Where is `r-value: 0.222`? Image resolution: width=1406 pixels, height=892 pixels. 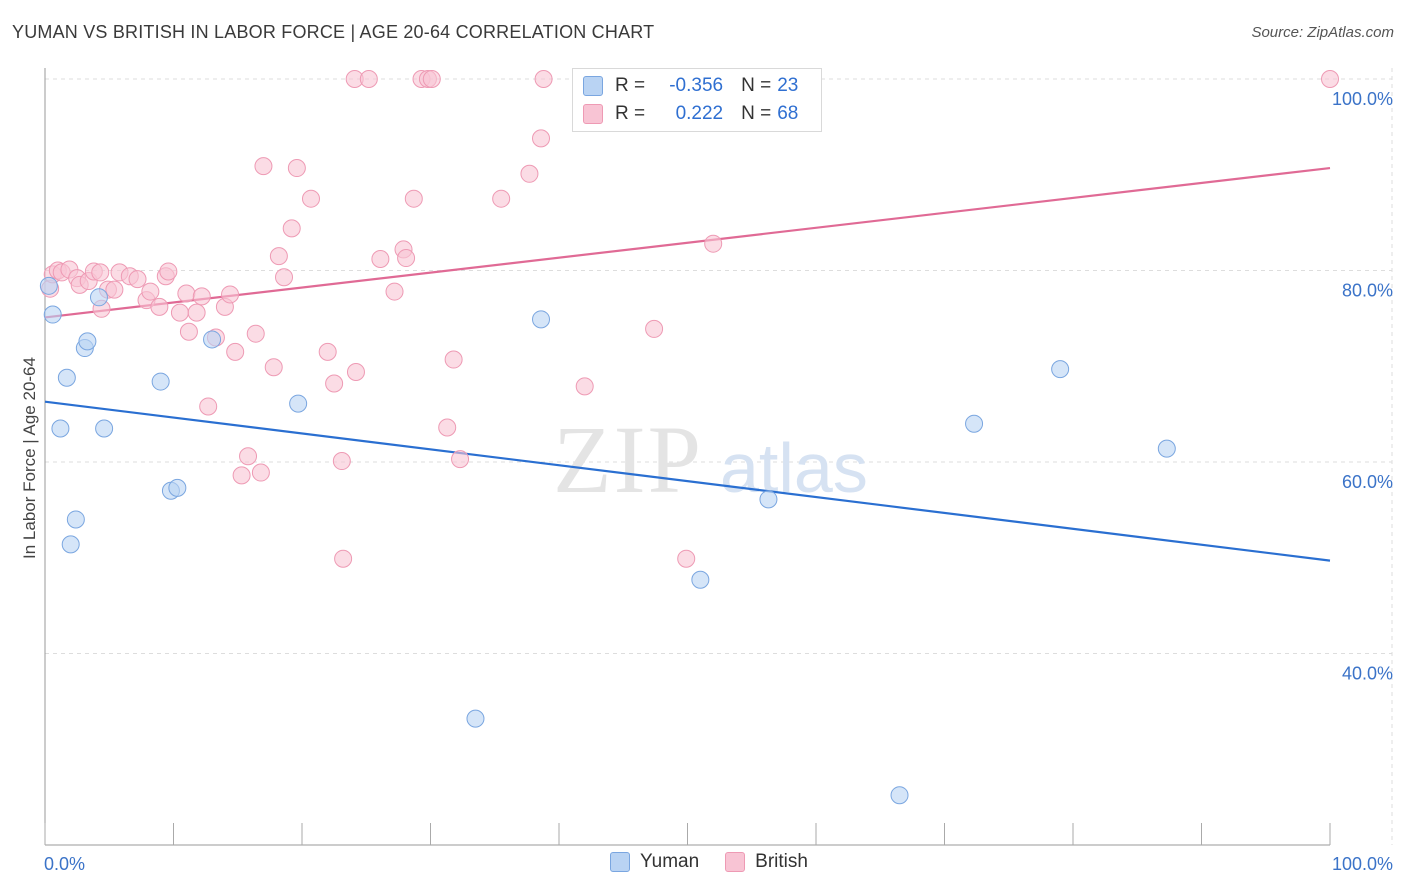 r-value: 0.222 is located at coordinates (699, 113).